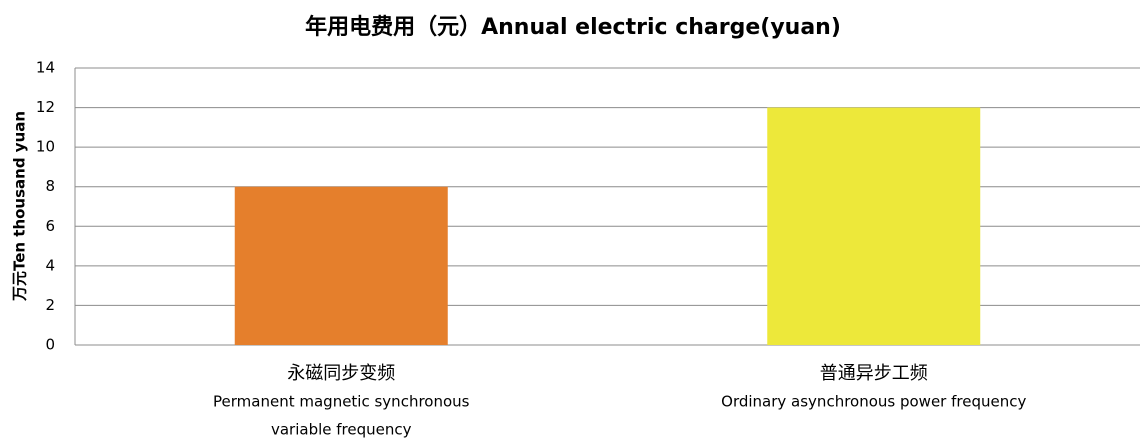  What do you see at coordinates (50, 345) in the screenshot?
I see `y-tick-label: 0` at bounding box center [50, 345].